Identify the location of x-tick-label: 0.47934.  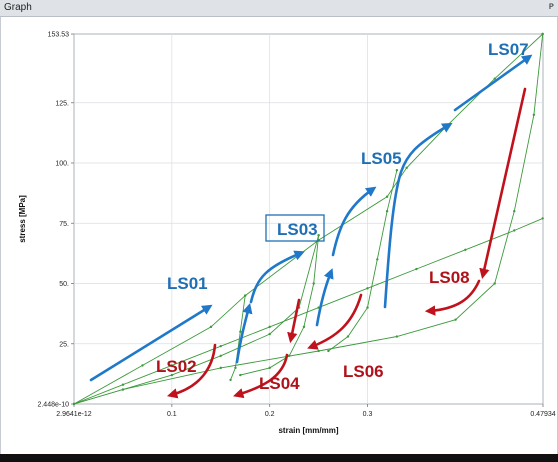
(542, 414).